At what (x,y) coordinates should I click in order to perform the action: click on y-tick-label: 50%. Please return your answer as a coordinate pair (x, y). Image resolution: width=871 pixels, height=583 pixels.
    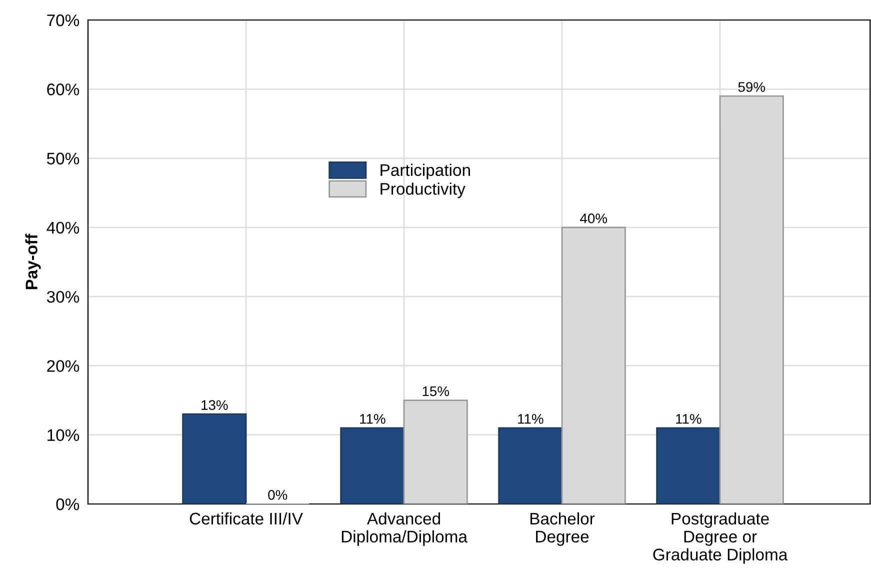
    Looking at the image, I should click on (63, 158).